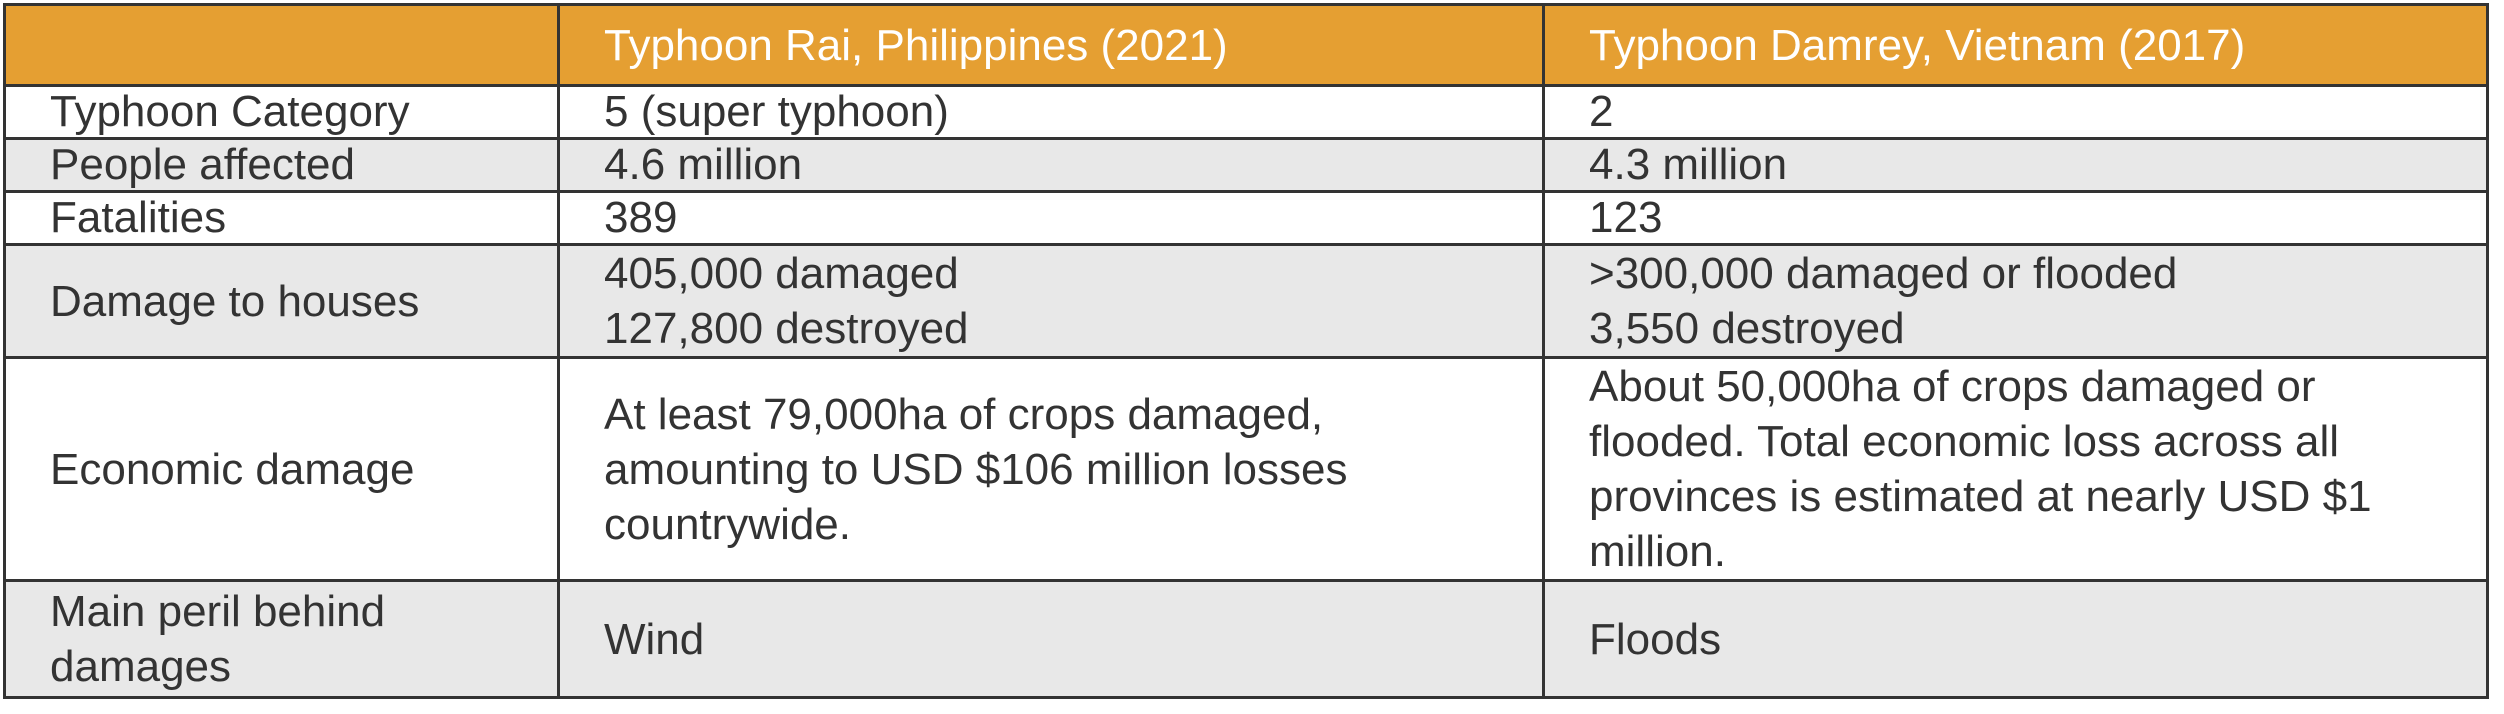 Image resolution: width=2504 pixels, height=714 pixels. Describe the element at coordinates (964, 414) in the screenshot. I see `rai-economic-damage-line: At least 79,000ha of crops damaged,` at that location.